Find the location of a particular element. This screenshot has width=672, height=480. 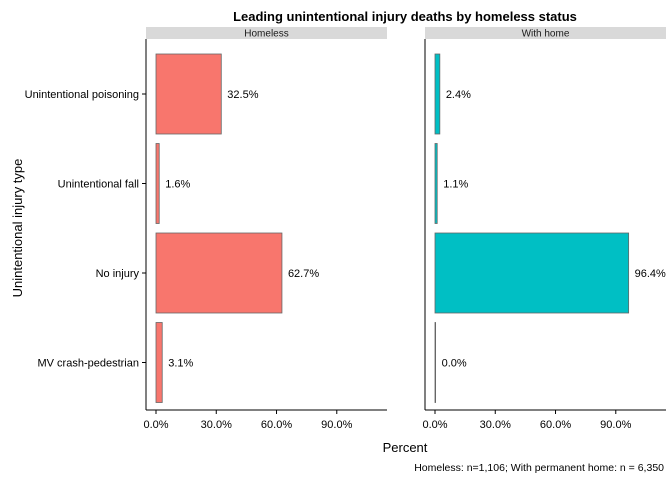

facet-strip-label: Homeless is located at coordinates (266, 34).